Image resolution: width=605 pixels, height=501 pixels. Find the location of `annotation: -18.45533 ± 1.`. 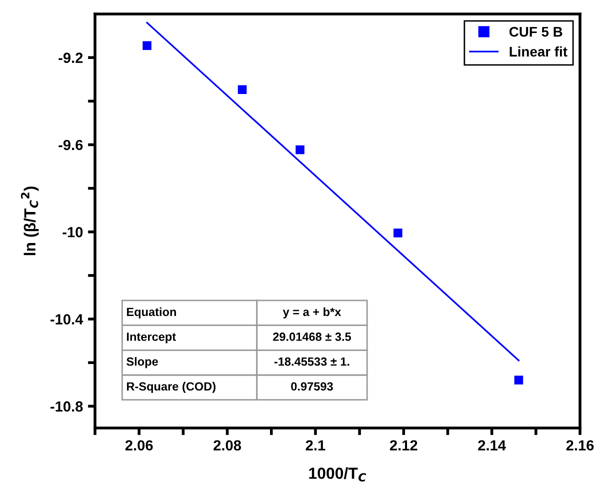

annotation: -18.45533 ± 1. is located at coordinates (312, 361).